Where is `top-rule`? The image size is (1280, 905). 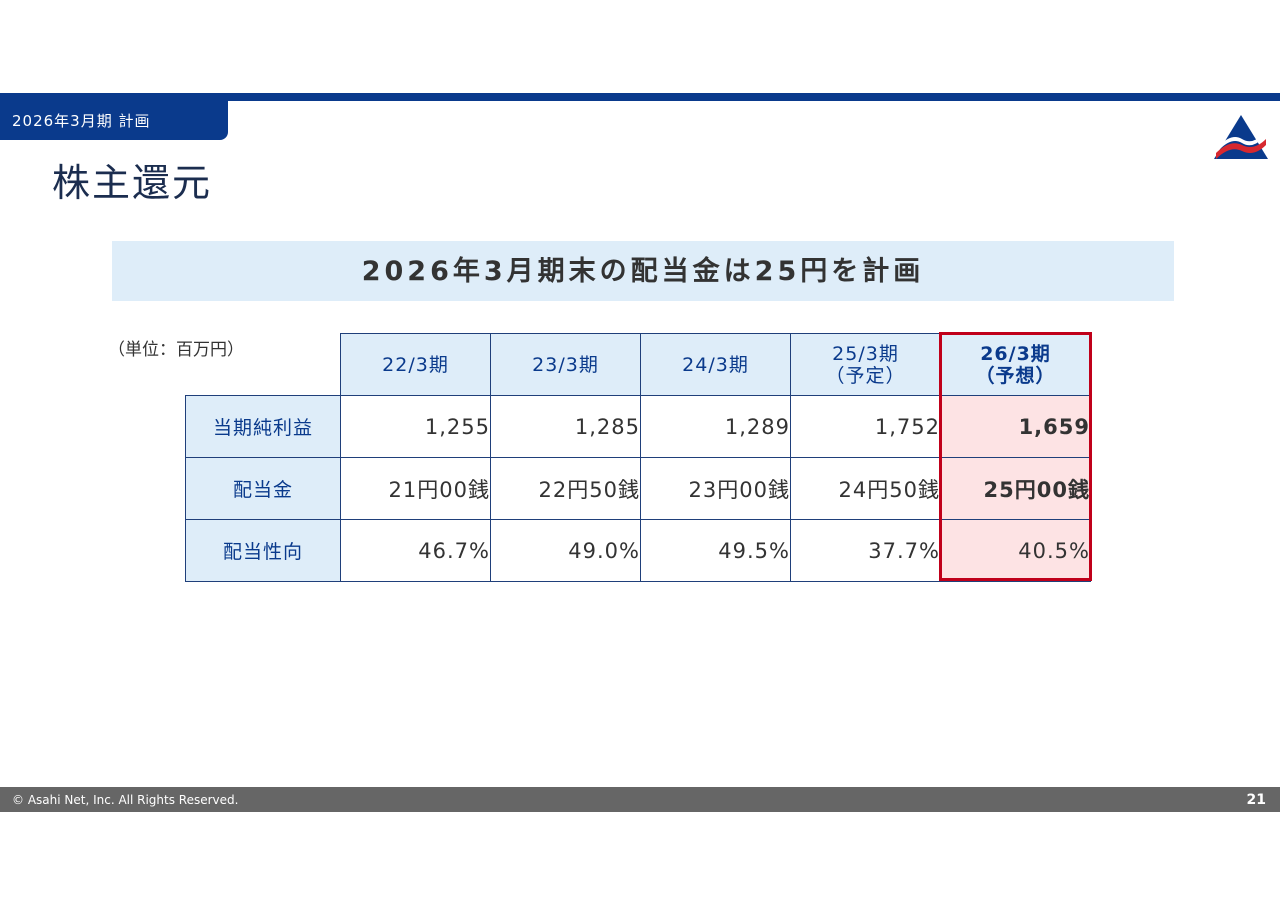 top-rule is located at coordinates (640, 97).